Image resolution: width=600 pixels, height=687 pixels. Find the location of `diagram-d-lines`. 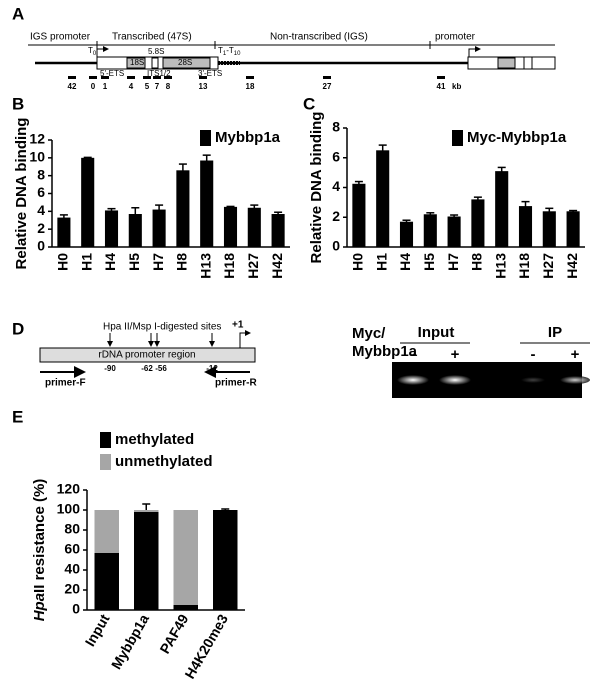

diagram-d-lines is located at coordinates (147, 354).